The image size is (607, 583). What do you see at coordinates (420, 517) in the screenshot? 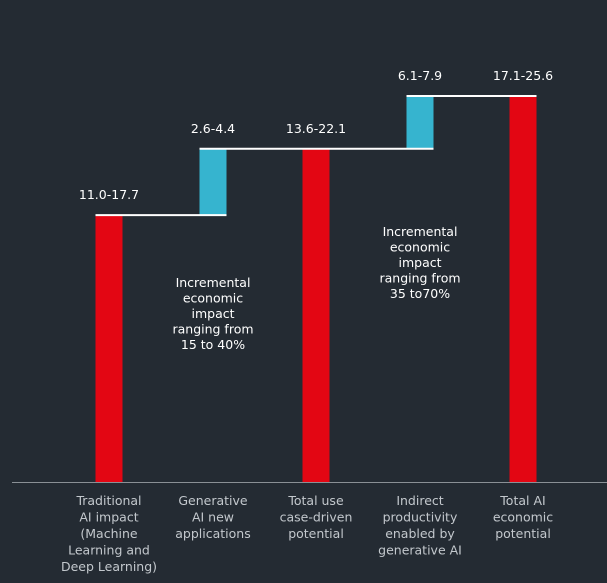
I see `category-label-4: productivity` at bounding box center [420, 517].